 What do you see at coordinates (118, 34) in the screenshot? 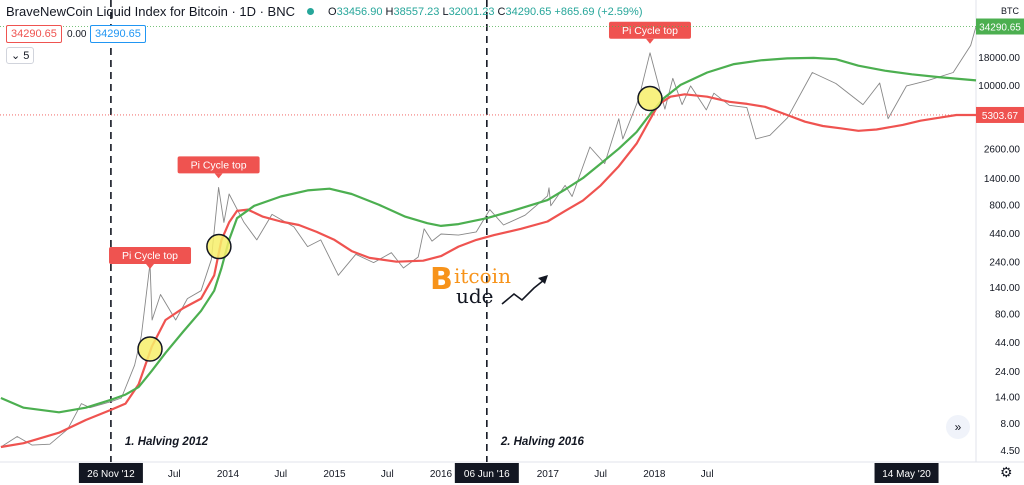
I see `indicator-value-blue: 34290.65` at bounding box center [118, 34].